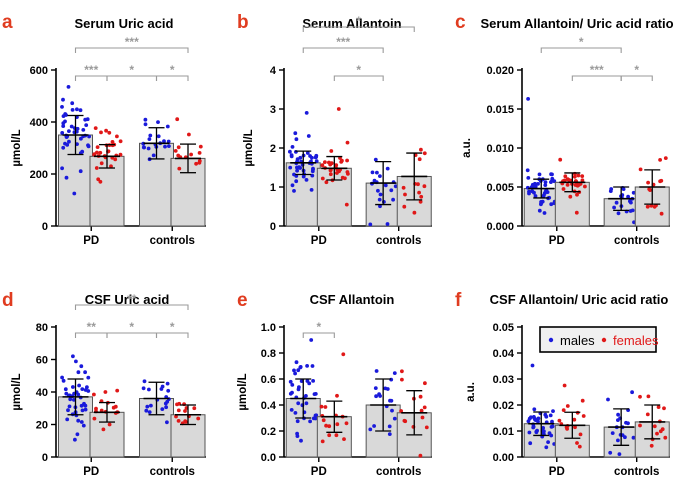 This screenshot has width=685, height=503. Describe the element at coordinates (503, 432) in the screenshot. I see `y-tick-label: 0.01` at that location.